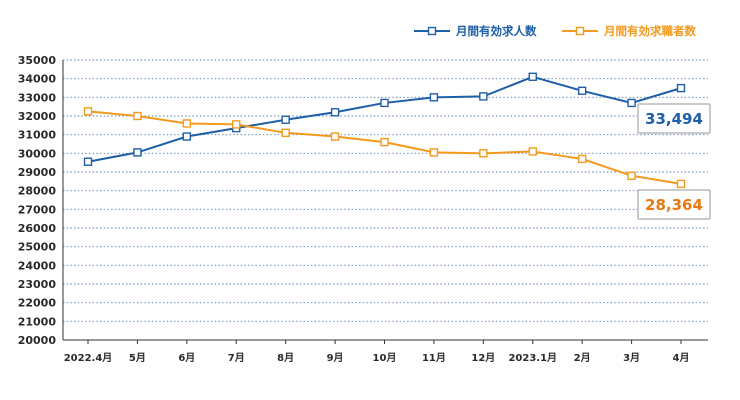 The width and height of the screenshot is (740, 400). I want to click on x-tick-label: 4月, so click(681, 358).